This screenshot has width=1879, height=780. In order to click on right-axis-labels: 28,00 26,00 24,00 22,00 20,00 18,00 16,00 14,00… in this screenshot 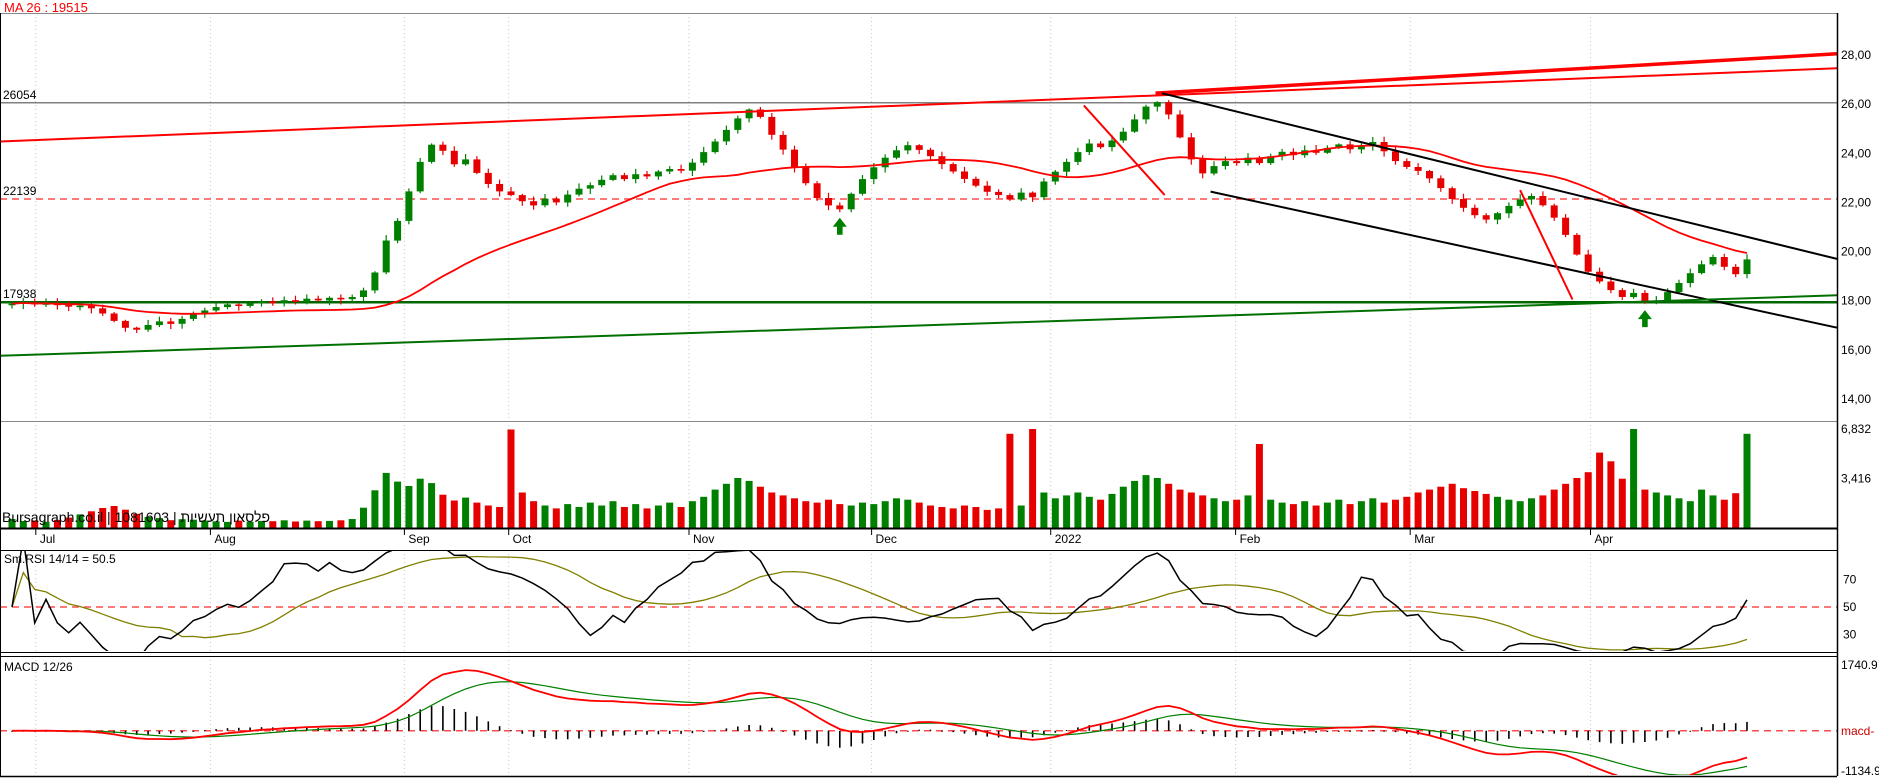, I will do `click(1860, 413)`.